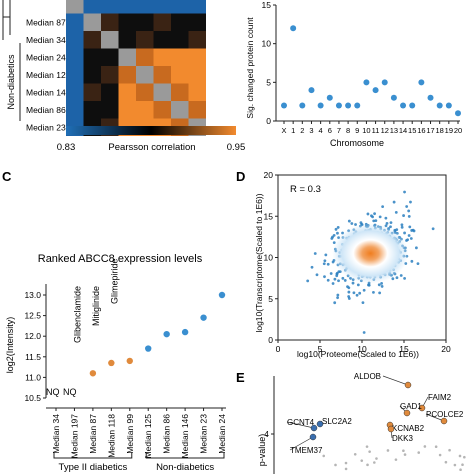 This screenshot has width=474, height=474. I want to click on panel-c-letter: C, so click(7, 176).